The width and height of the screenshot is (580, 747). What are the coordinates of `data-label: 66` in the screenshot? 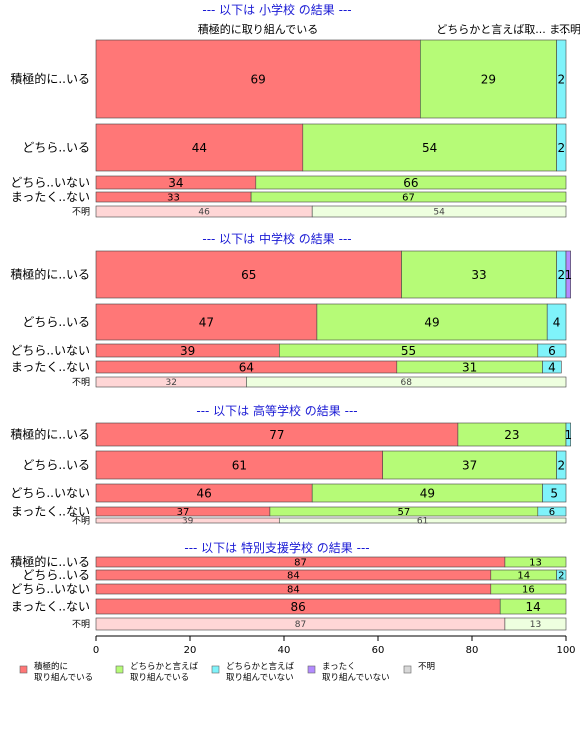 It's located at (410, 183).